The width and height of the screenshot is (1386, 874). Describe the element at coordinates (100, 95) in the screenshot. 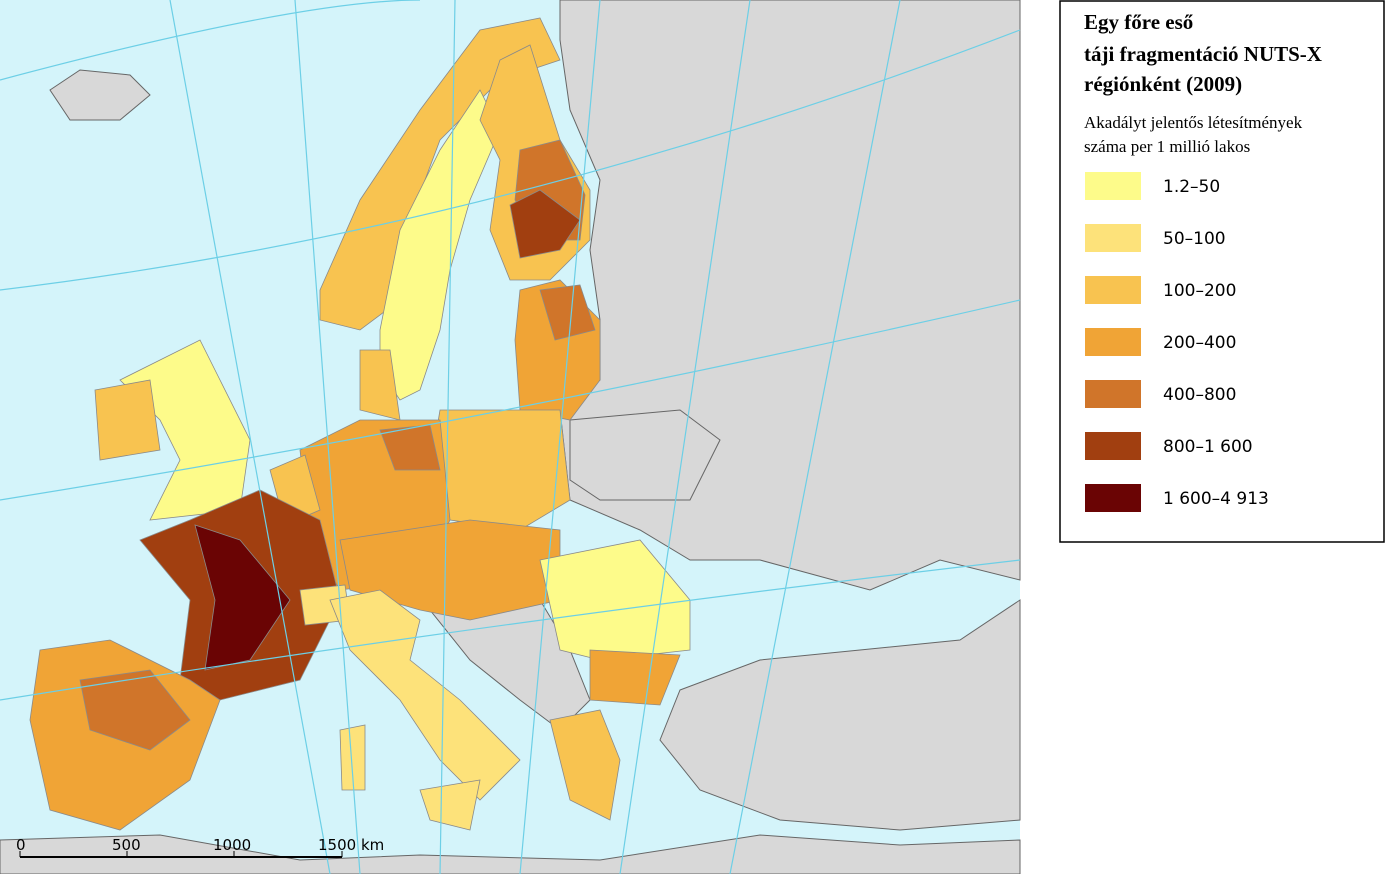

I see `land-iceland` at that location.